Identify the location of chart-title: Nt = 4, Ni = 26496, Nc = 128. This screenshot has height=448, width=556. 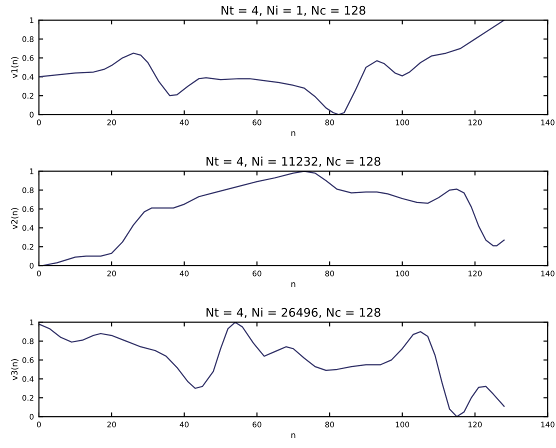
(293, 313).